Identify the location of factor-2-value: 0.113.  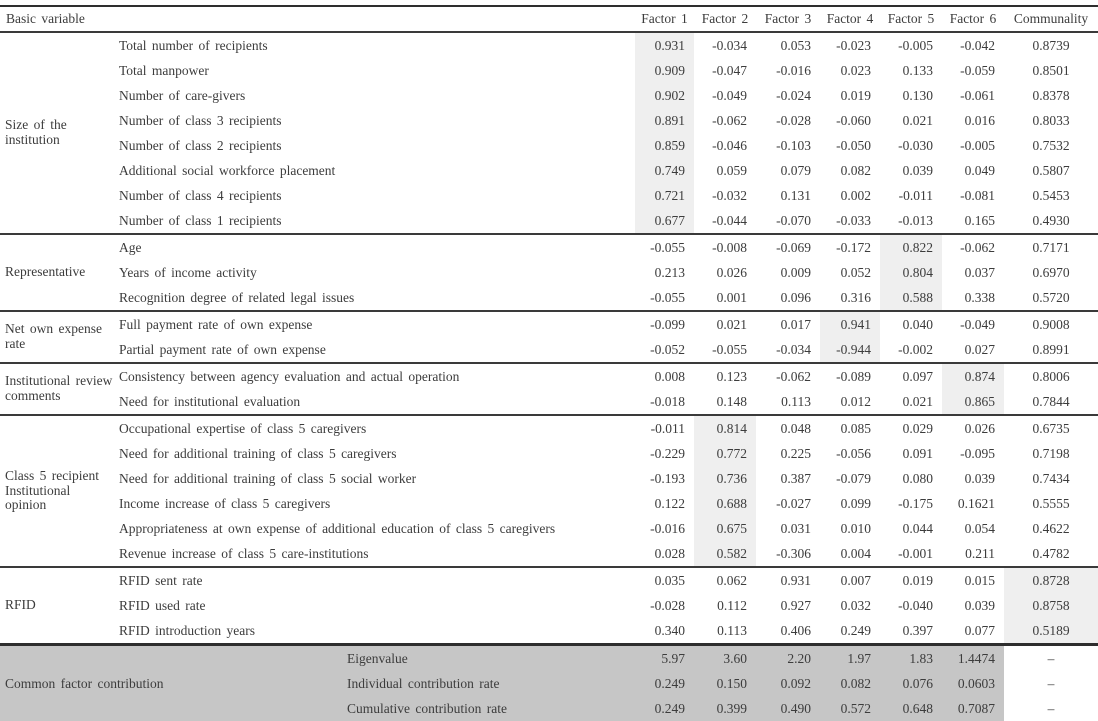
(732, 630).